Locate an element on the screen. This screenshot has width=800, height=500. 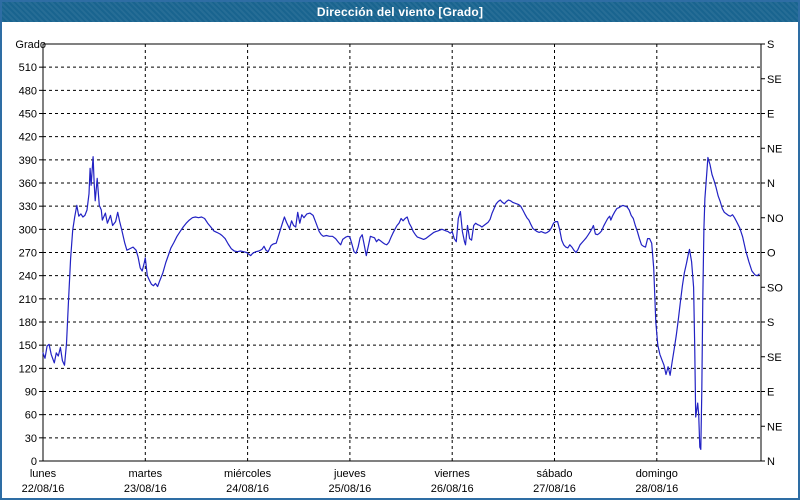
compass-label: O is located at coordinates (771, 254).